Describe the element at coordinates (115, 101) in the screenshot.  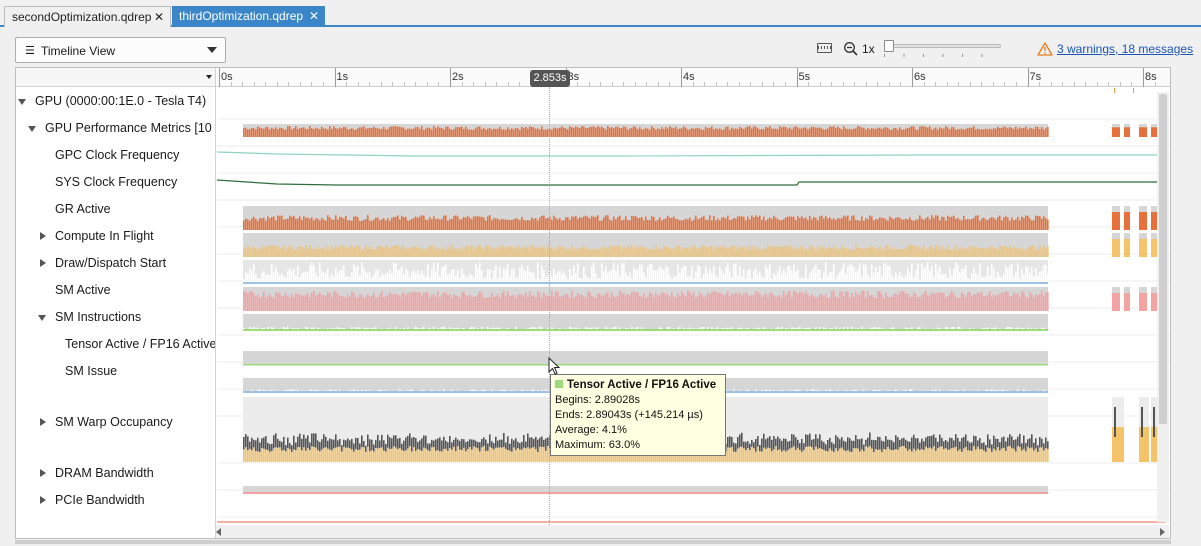
I see `tree-row: GPU (0000:00:1E.0 - Tesla T4)` at that location.